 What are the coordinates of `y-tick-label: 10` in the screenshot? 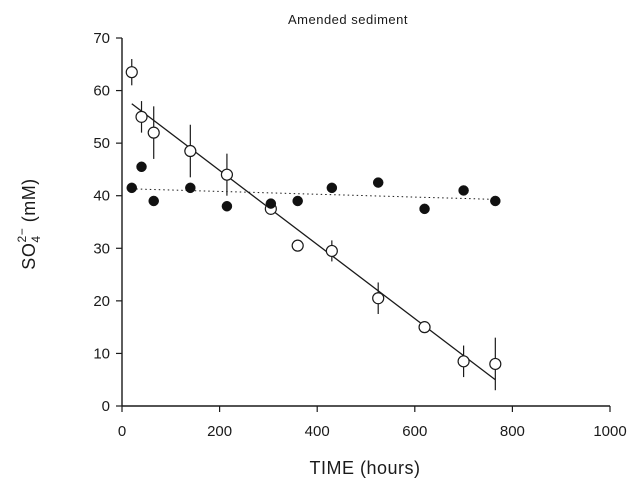 It's located at (101, 353).